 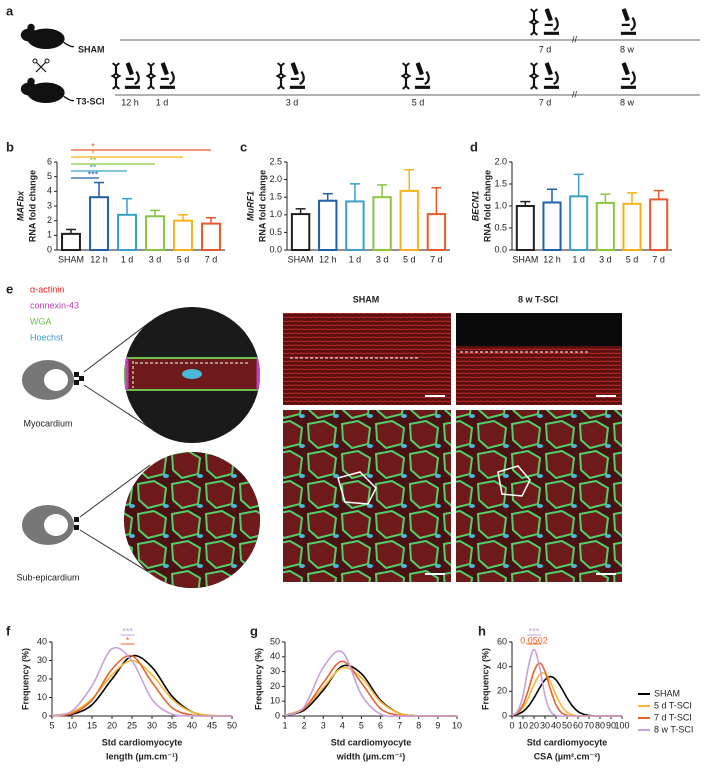 What do you see at coordinates (457, 725) in the screenshot?
I see `x-tick-label: 10` at bounding box center [457, 725].